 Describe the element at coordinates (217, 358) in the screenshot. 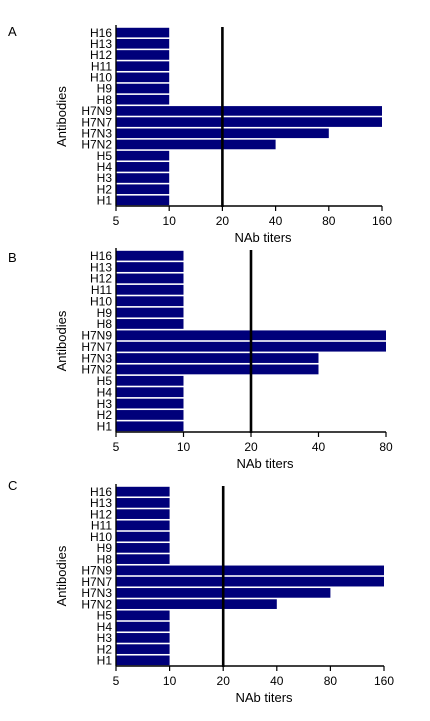

I see `bar-h7n3` at that location.